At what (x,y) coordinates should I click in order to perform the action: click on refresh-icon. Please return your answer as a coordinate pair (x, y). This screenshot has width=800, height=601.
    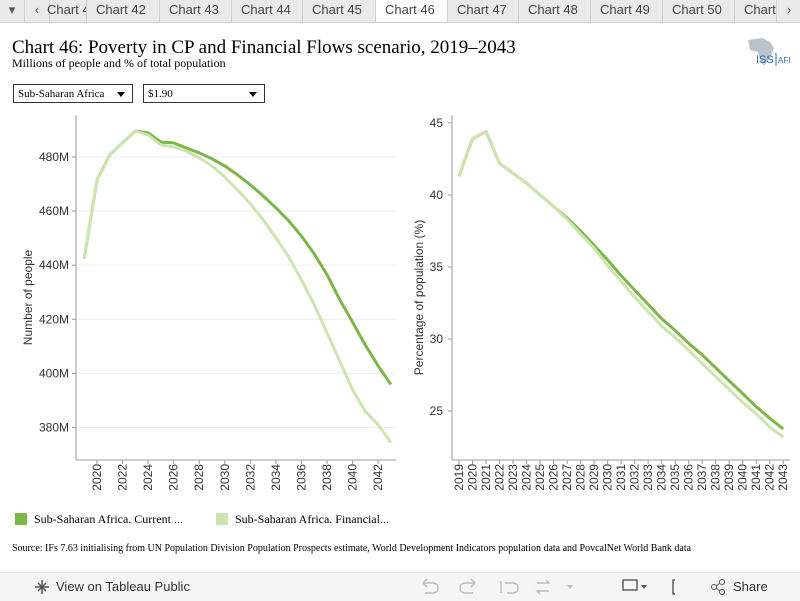
    Looking at the image, I should click on (543, 587).